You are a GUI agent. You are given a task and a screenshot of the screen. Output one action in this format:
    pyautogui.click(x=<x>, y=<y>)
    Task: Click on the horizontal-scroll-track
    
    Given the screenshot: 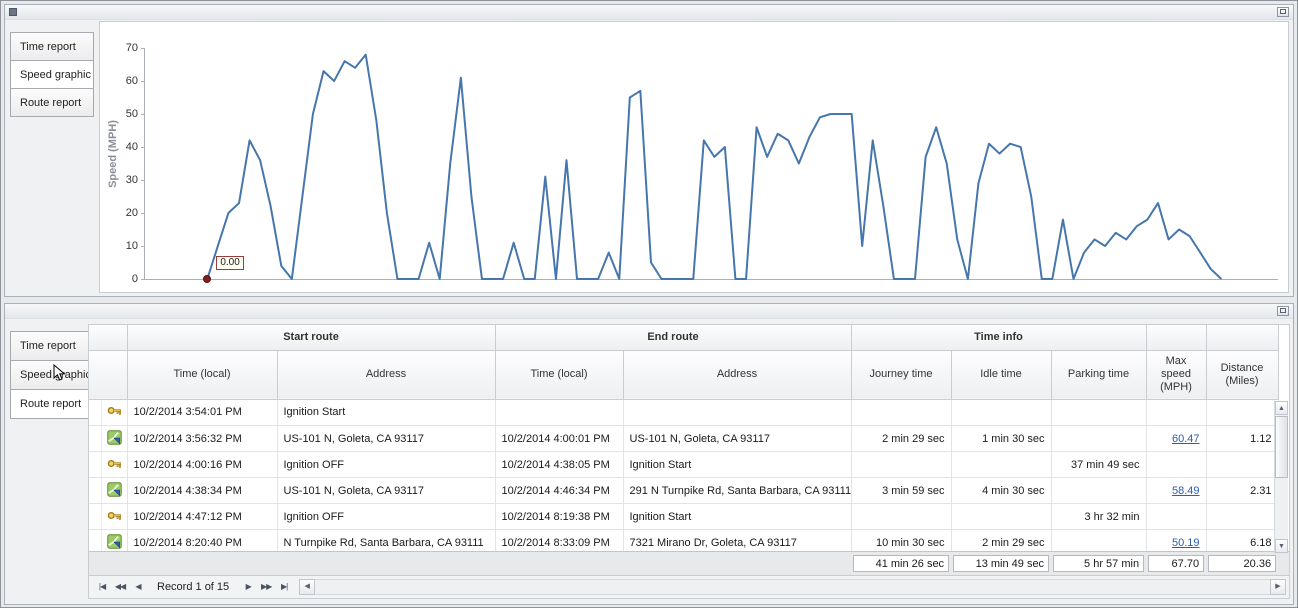 What is the action you would take?
    pyautogui.click(x=792, y=587)
    